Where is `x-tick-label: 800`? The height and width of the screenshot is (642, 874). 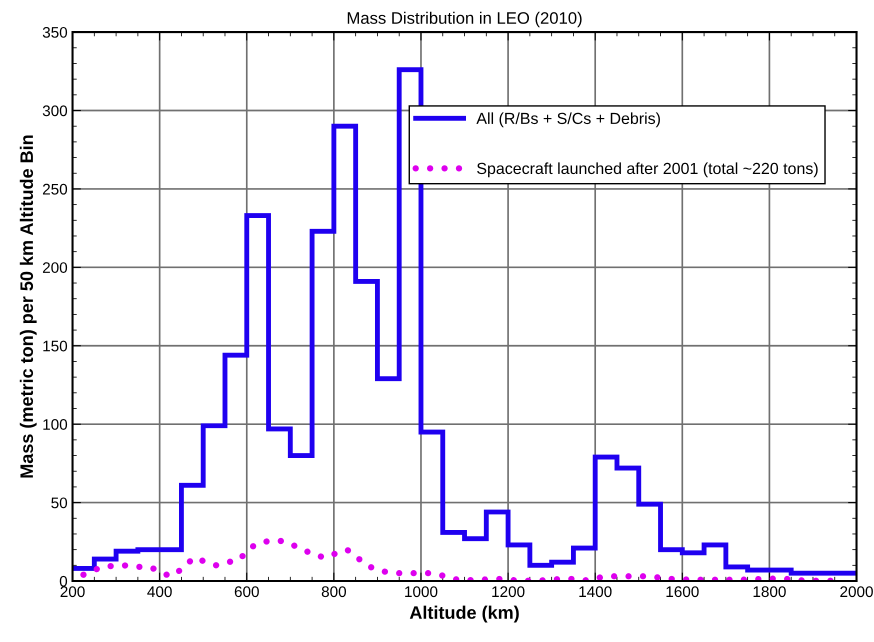 x-tick-label: 800 is located at coordinates (334, 592).